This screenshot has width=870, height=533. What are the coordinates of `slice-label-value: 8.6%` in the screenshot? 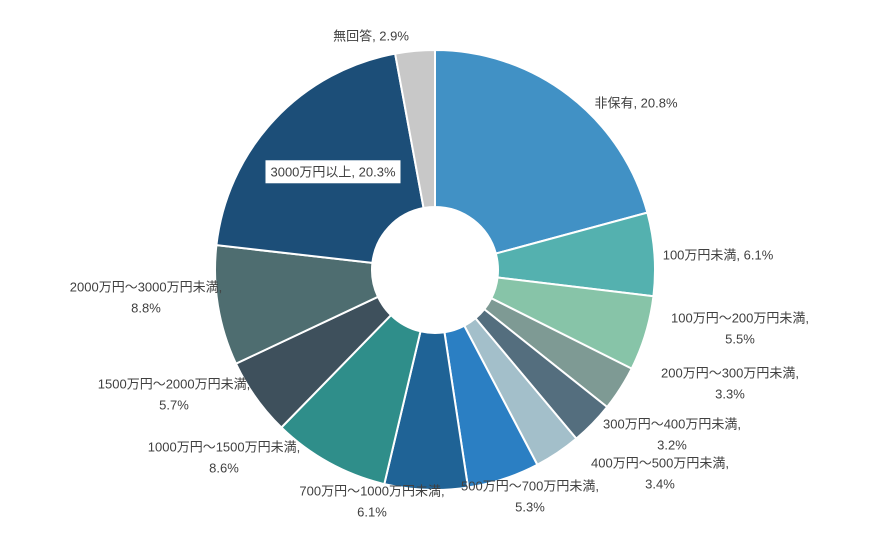 It's located at (224, 468).